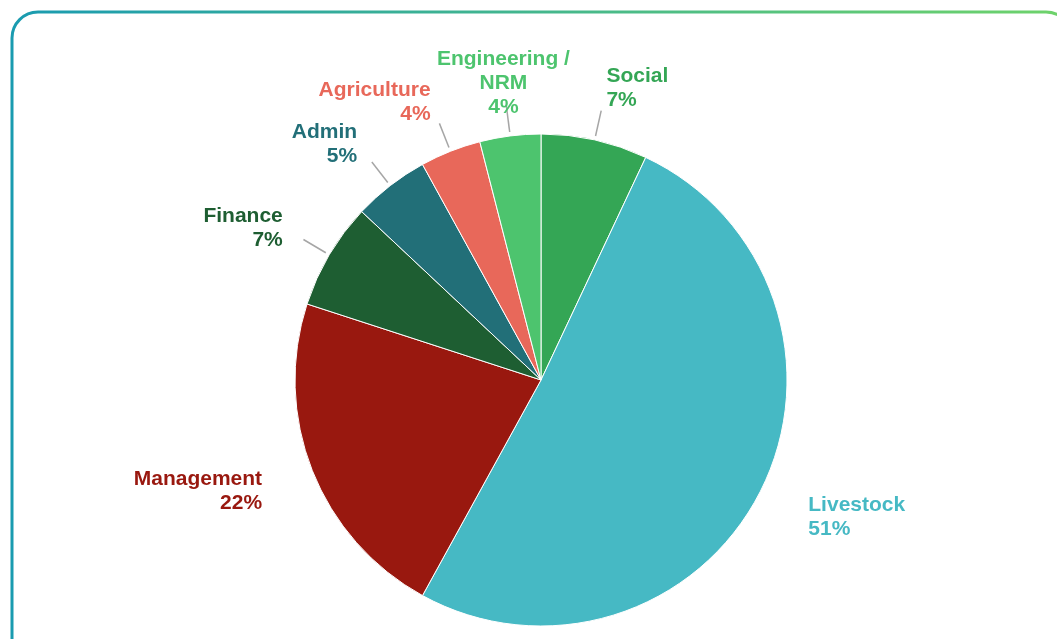 The width and height of the screenshot is (1057, 639). What do you see at coordinates (503, 70) in the screenshot?
I see `slice-label: Engineering / NRM` at bounding box center [503, 70].